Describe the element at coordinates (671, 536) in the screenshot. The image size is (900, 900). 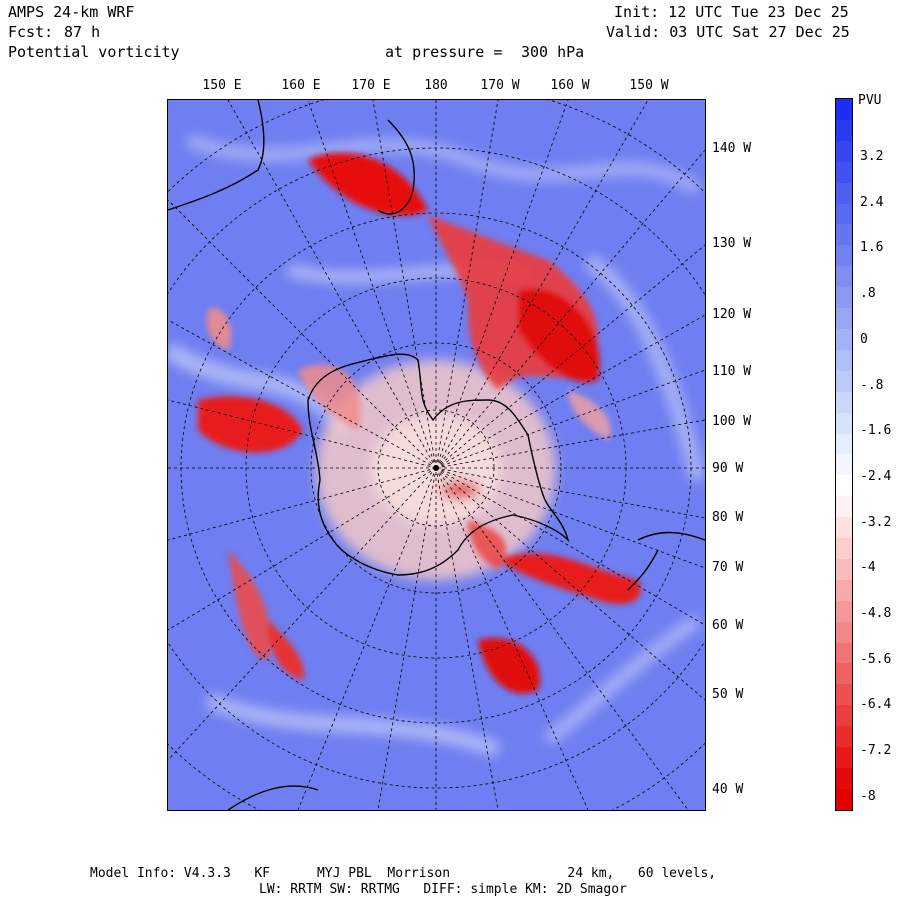
I see `south-america-coast` at that location.